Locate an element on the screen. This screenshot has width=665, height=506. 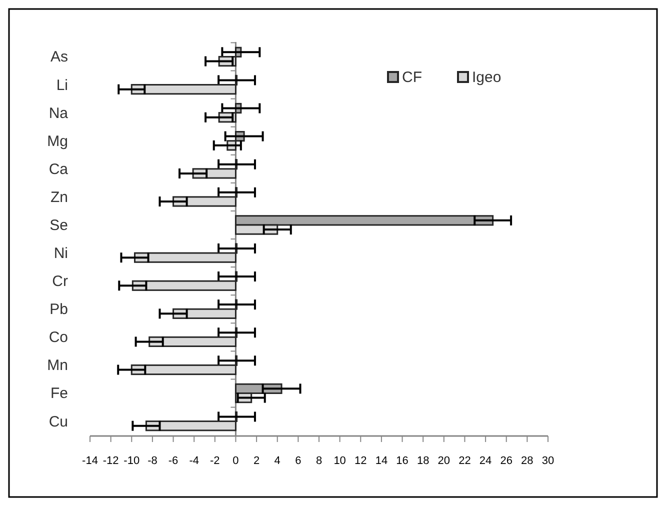
x-tick-label: 8 is located at coordinates (319, 461).